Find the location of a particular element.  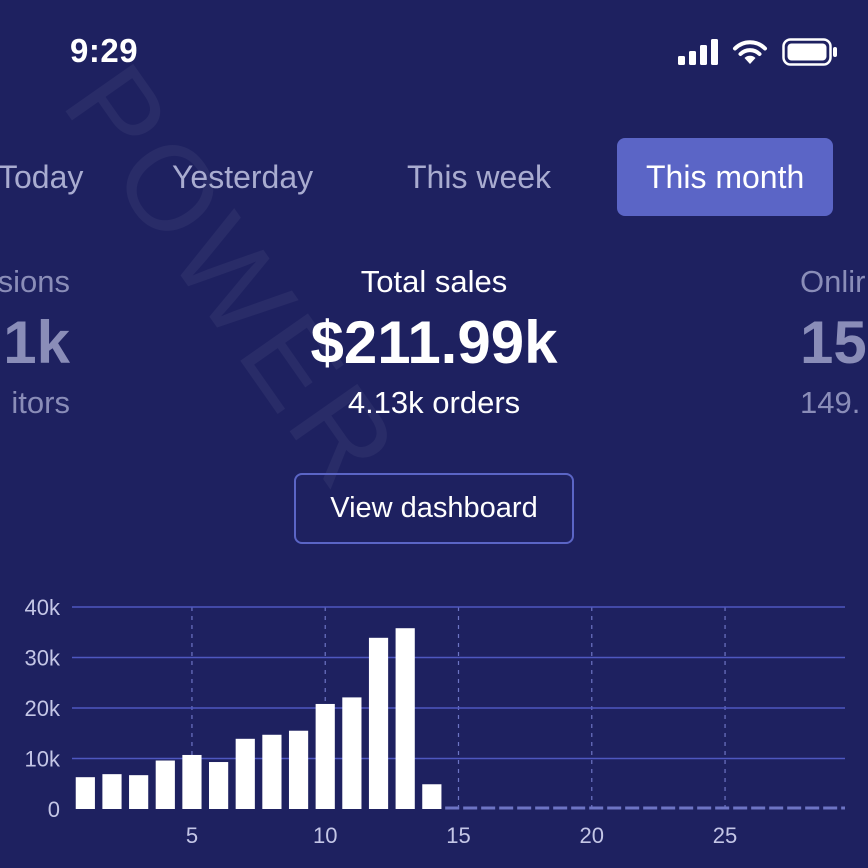

metric-value: 15 is located at coordinates (833, 342).